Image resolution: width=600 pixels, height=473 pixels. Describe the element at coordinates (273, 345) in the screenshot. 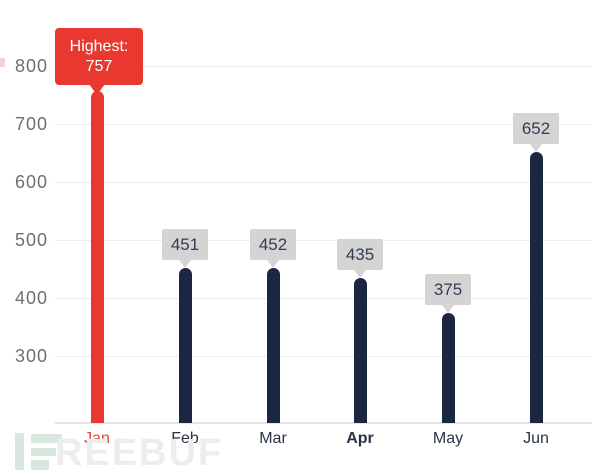

I see `bar-mar` at that location.